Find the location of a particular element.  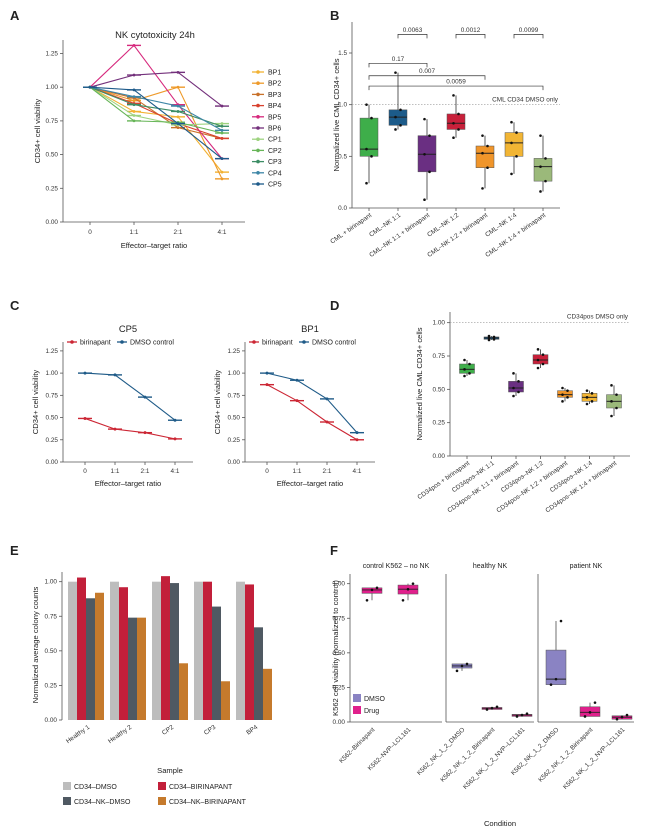

c2-xtick-label: 1:1 is located at coordinates (297, 471).